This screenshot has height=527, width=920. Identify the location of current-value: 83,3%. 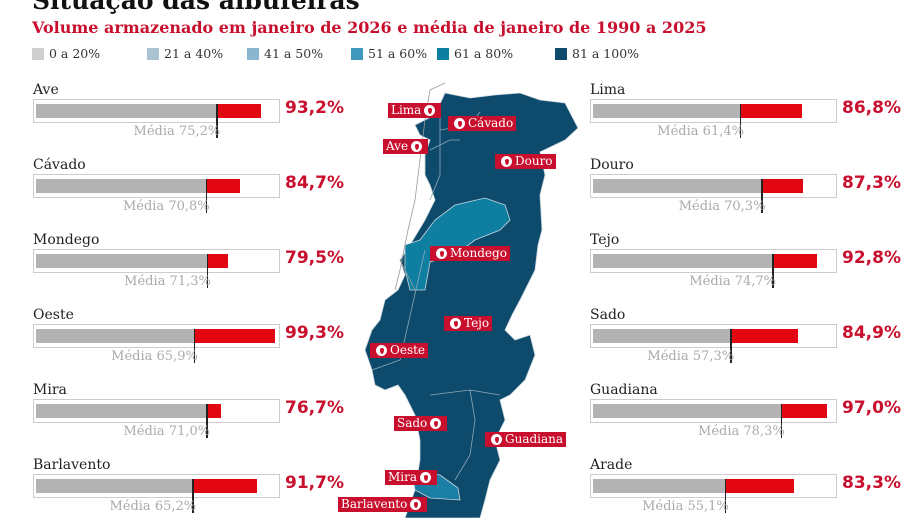
(871, 483).